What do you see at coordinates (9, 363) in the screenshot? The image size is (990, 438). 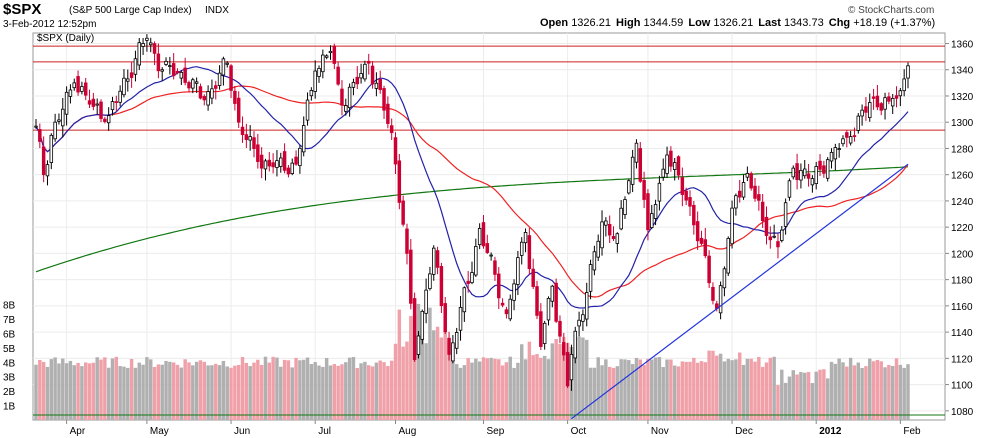 I see `volume-tick-label: 4B` at bounding box center [9, 363].